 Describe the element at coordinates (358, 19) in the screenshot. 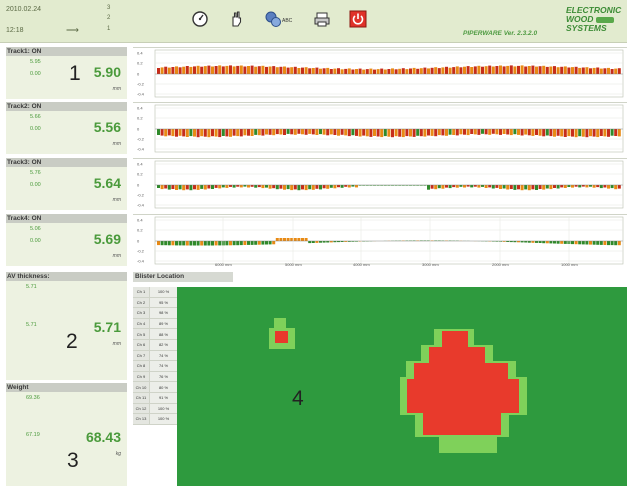

I see `power-icon` at that location.